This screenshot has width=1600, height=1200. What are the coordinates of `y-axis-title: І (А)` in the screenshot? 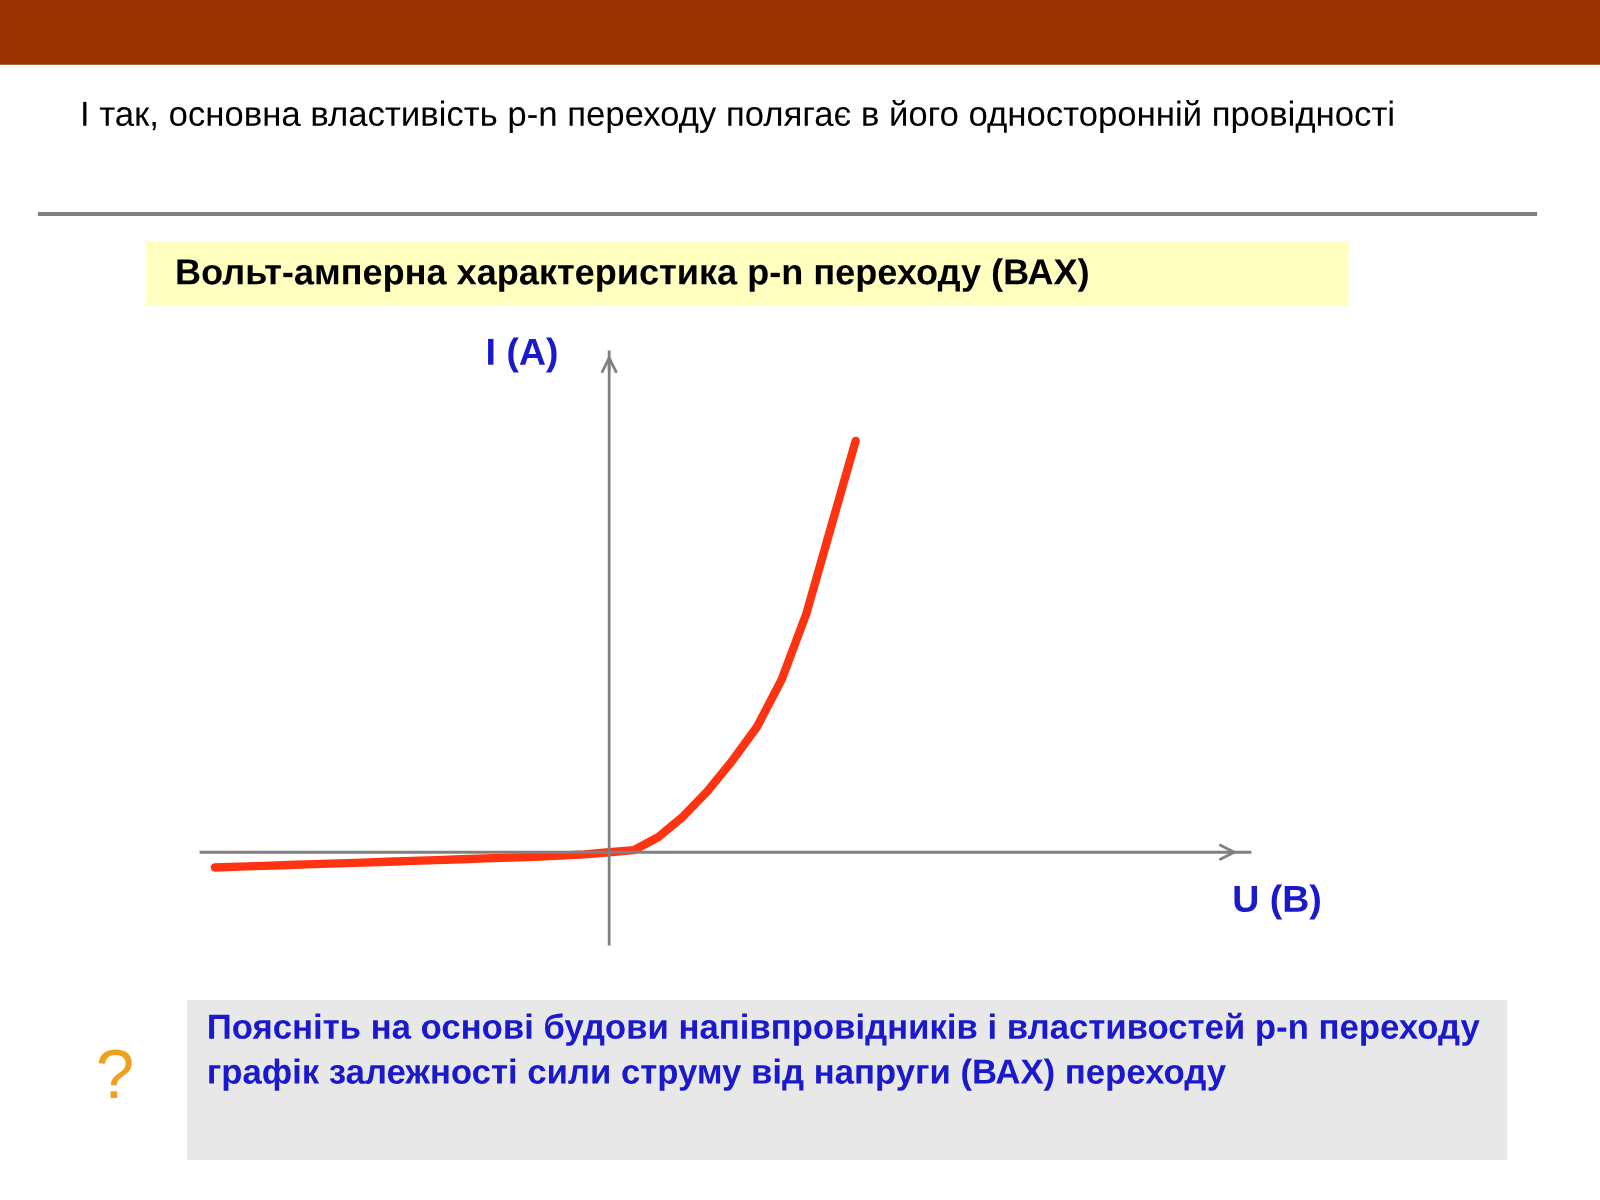 It's located at (522, 355).